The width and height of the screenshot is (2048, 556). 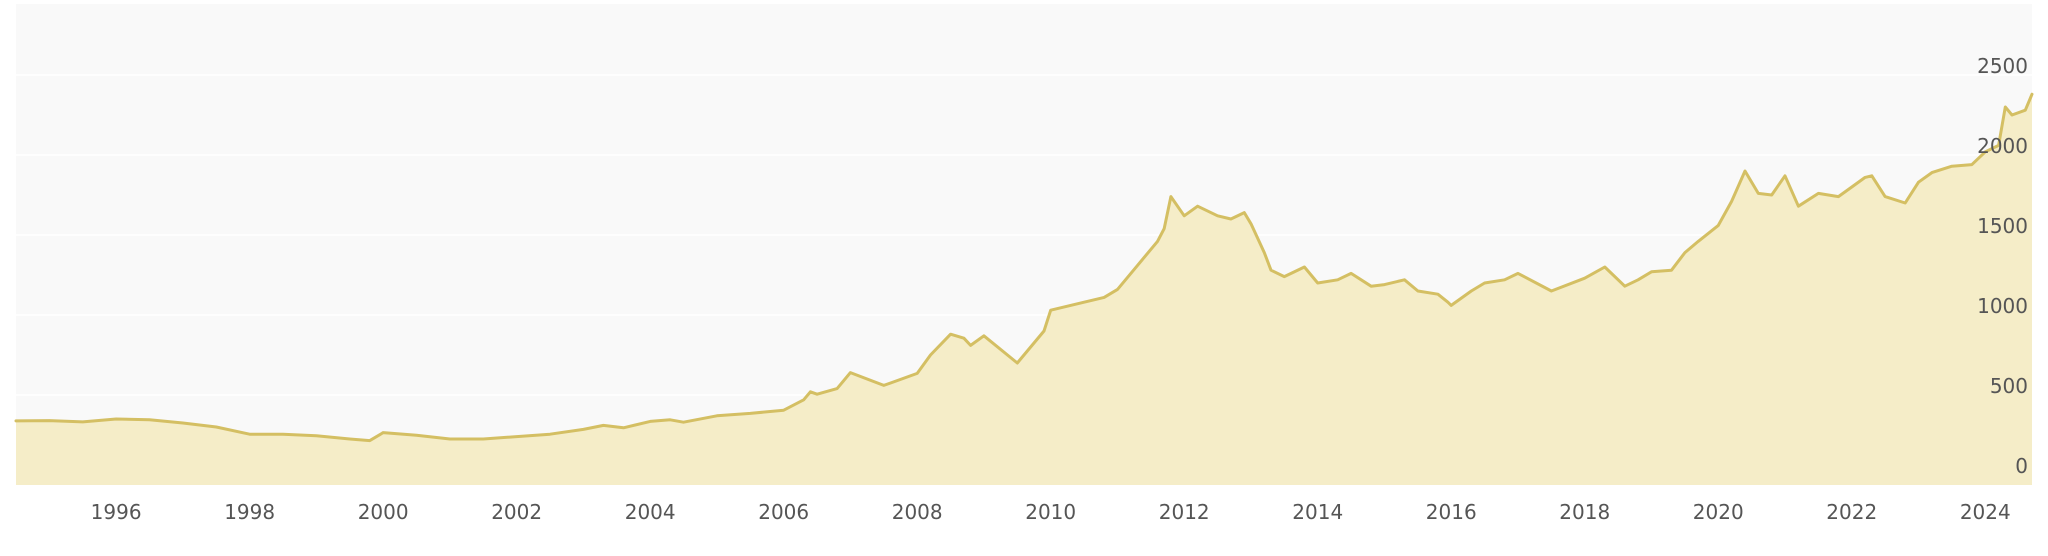 What do you see at coordinates (249, 512) in the screenshot?
I see `x-tick-label: 1998` at bounding box center [249, 512].